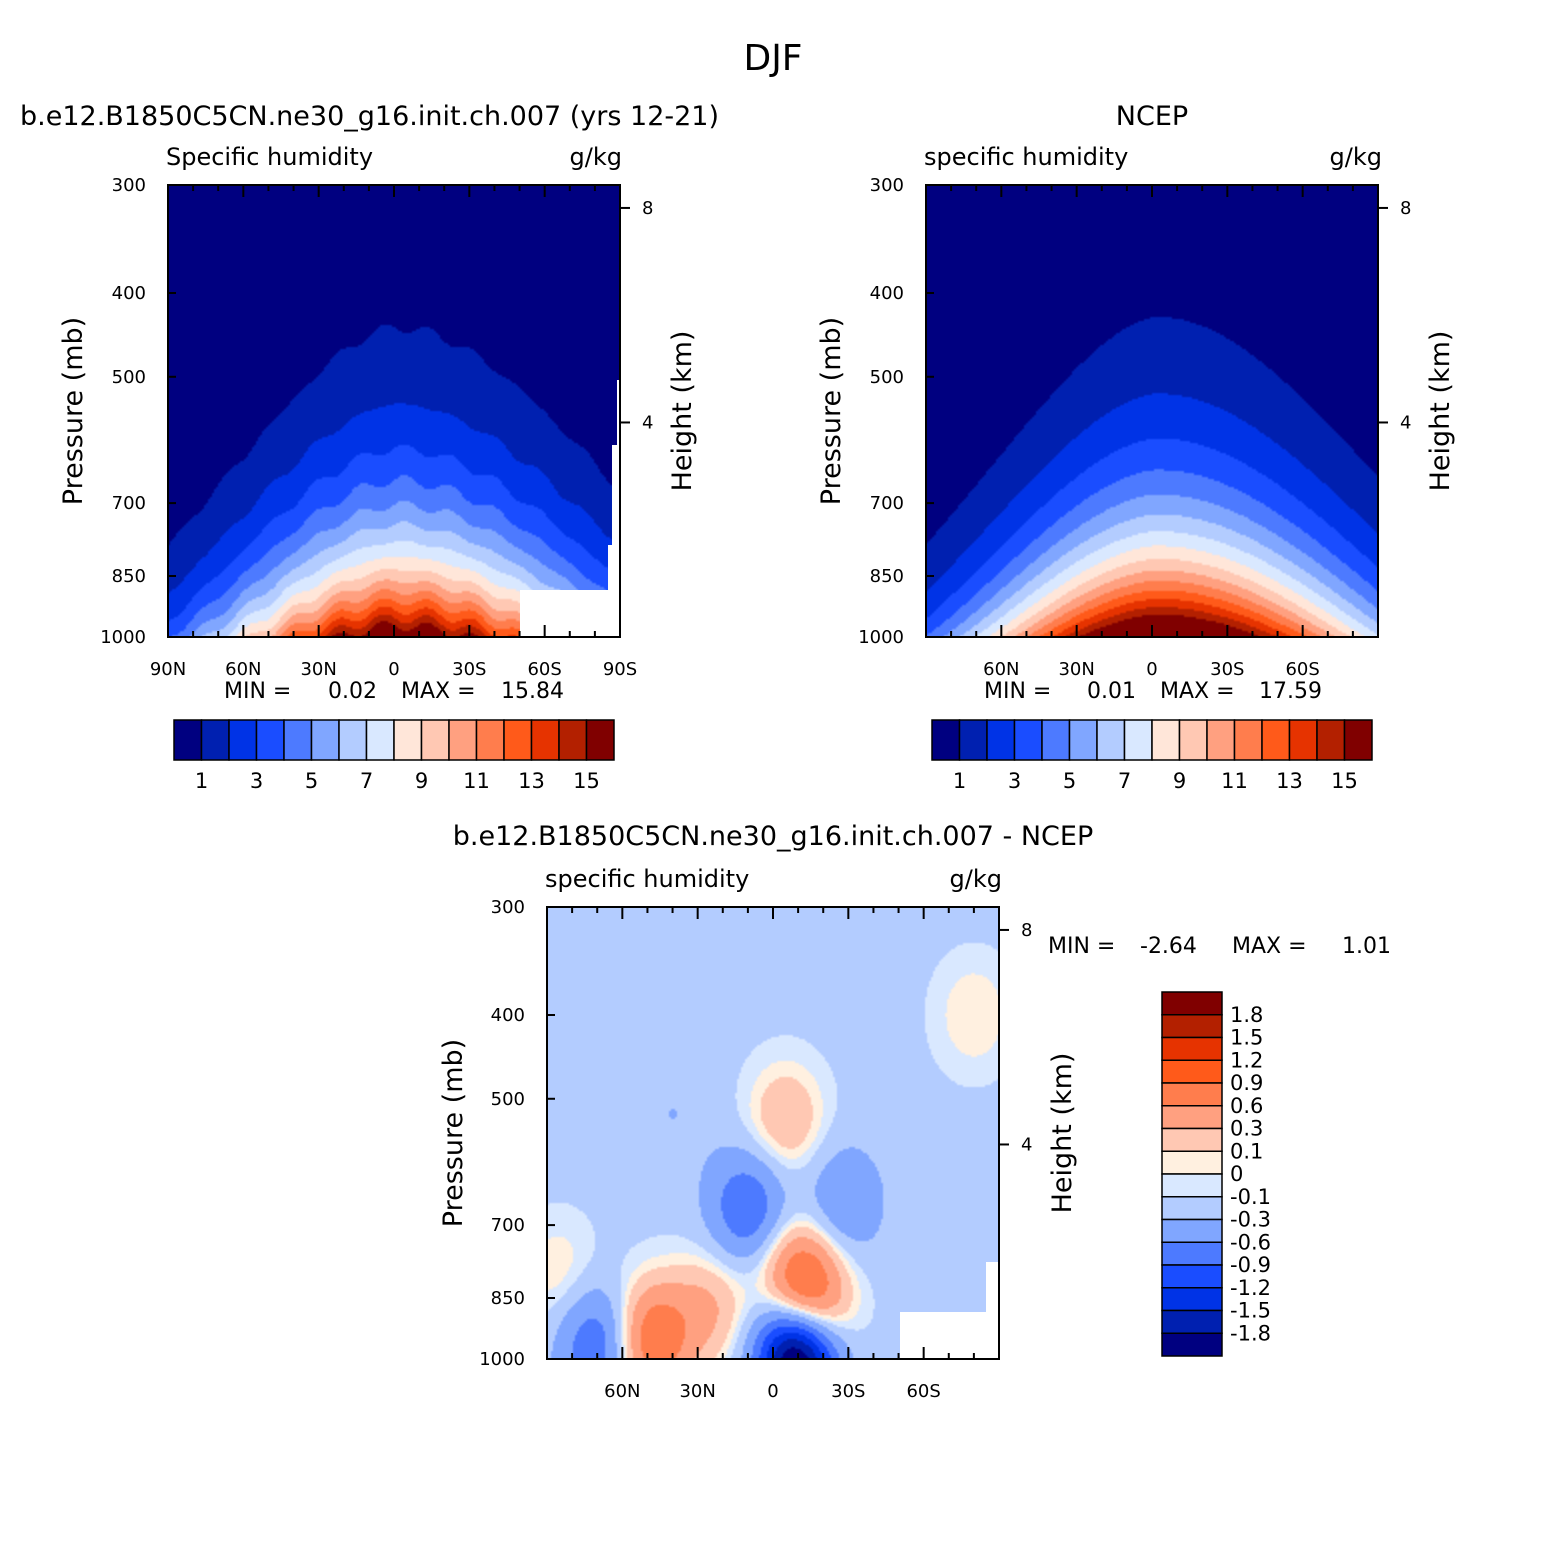 The image size is (1547, 1544). I want to click on colorbar-label: 1, so click(201, 781).